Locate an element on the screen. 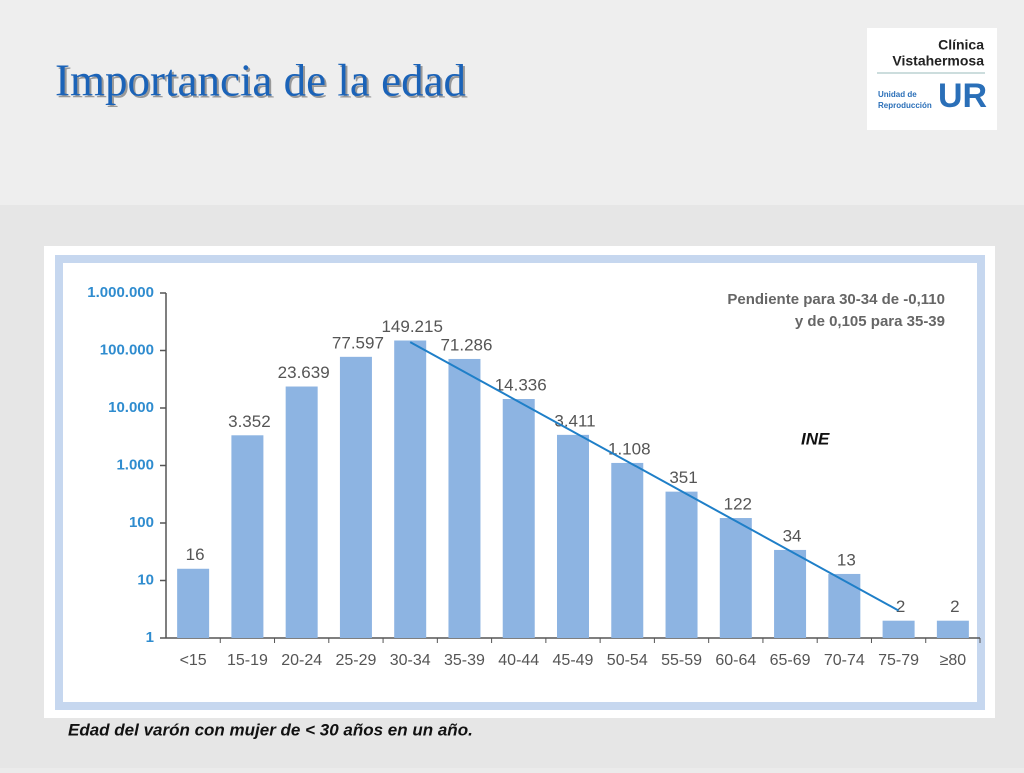 The width and height of the screenshot is (1024, 773). logo-text: Clínica is located at coordinates (961, 45).